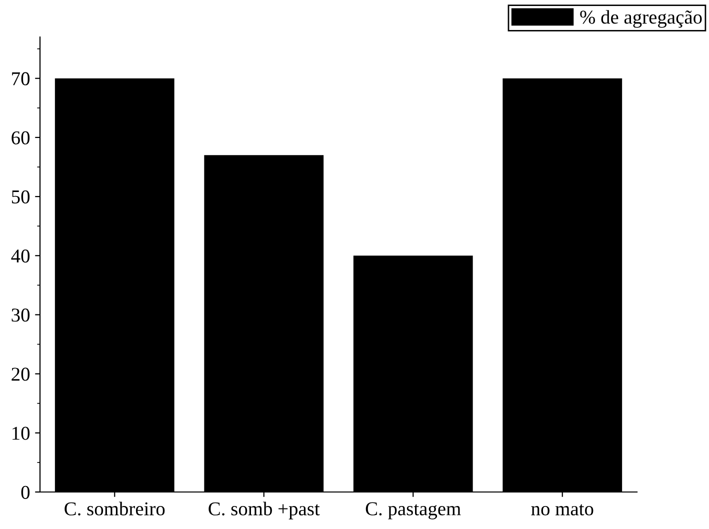  What do you see at coordinates (21, 197) in the screenshot?
I see `y-tick-label: 50` at bounding box center [21, 197].